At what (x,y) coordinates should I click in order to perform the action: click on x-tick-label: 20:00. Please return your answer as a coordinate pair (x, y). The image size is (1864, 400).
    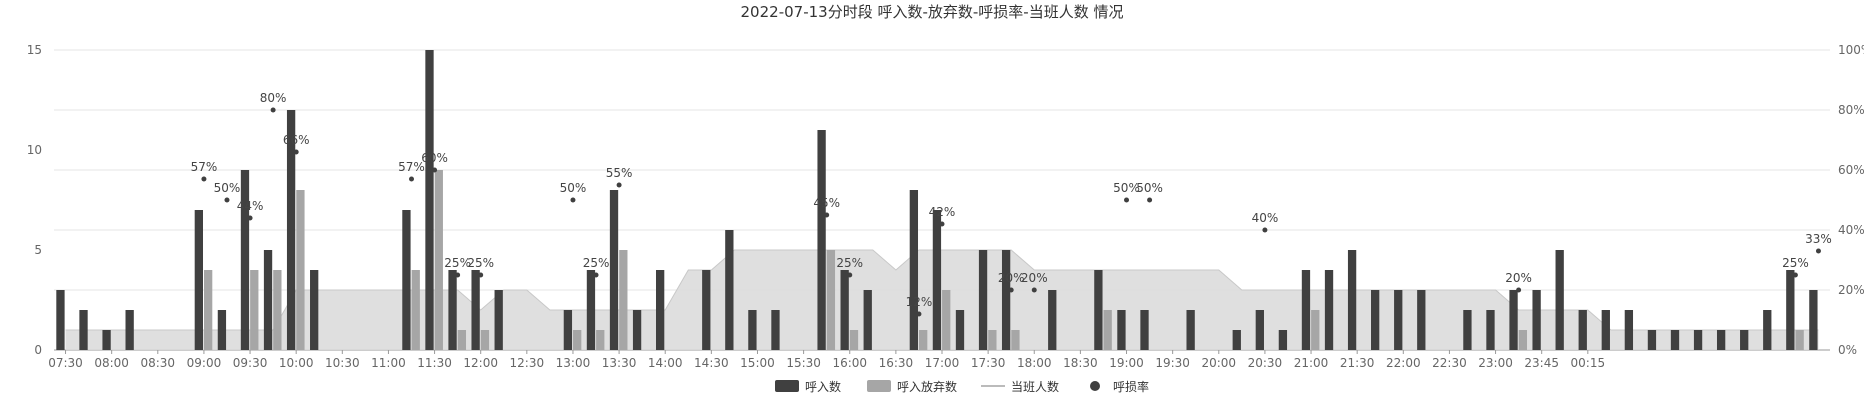
    Looking at the image, I should click on (1218, 363).